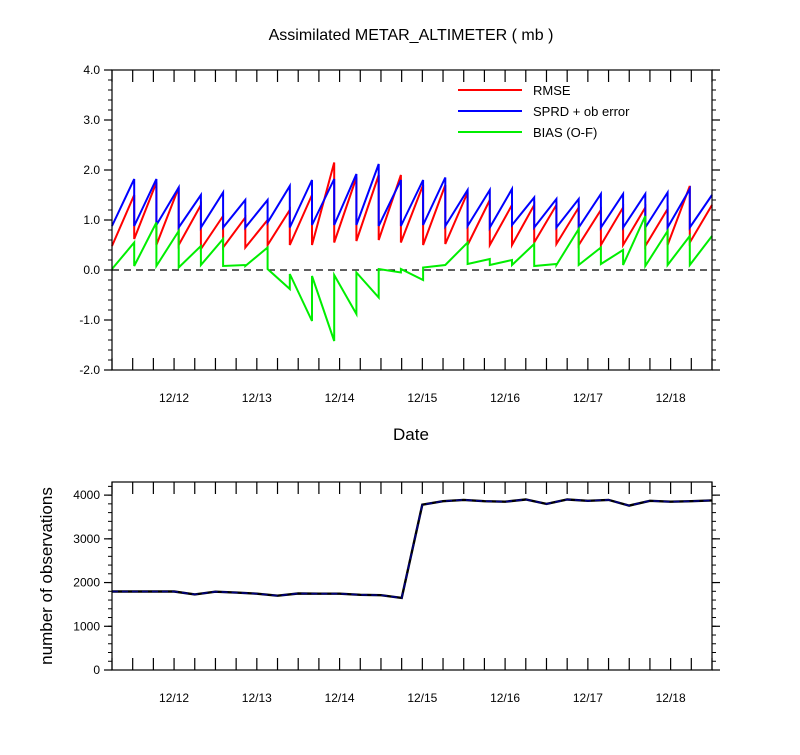  What do you see at coordinates (91, 120) in the screenshot?
I see `top-y-tick-label: 3.0` at bounding box center [91, 120].